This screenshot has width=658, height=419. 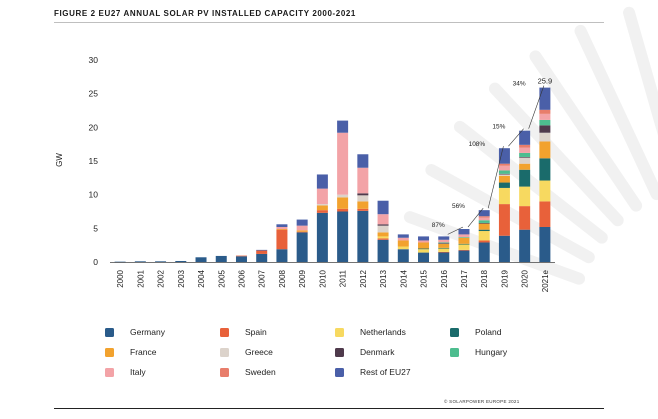 What do you see at coordinates (59, 160) in the screenshot?
I see `y-axis-label: GW` at bounding box center [59, 160].